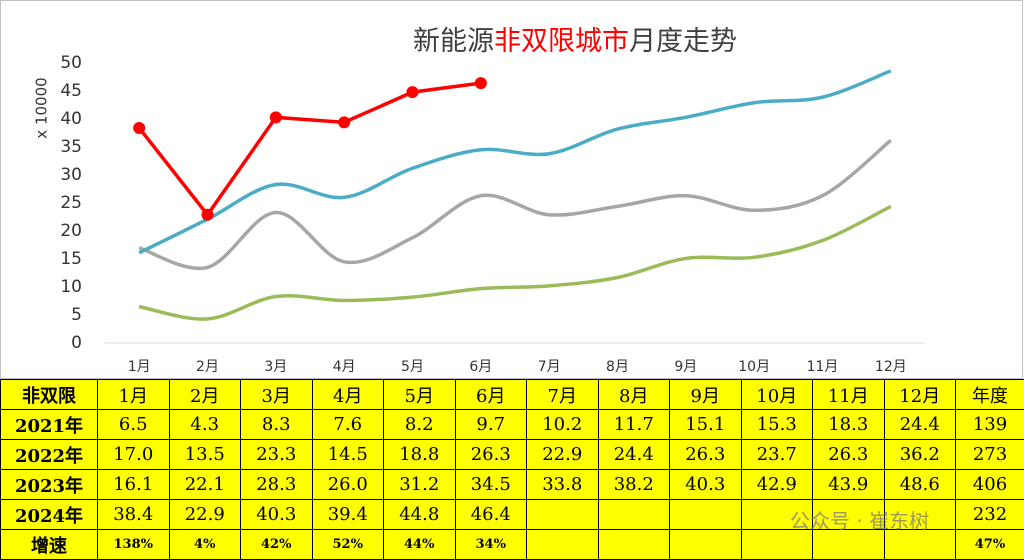 The height and width of the screenshot is (560, 1024). Describe the element at coordinates (139, 367) in the screenshot. I see `x-tick-label: 1月` at that location.